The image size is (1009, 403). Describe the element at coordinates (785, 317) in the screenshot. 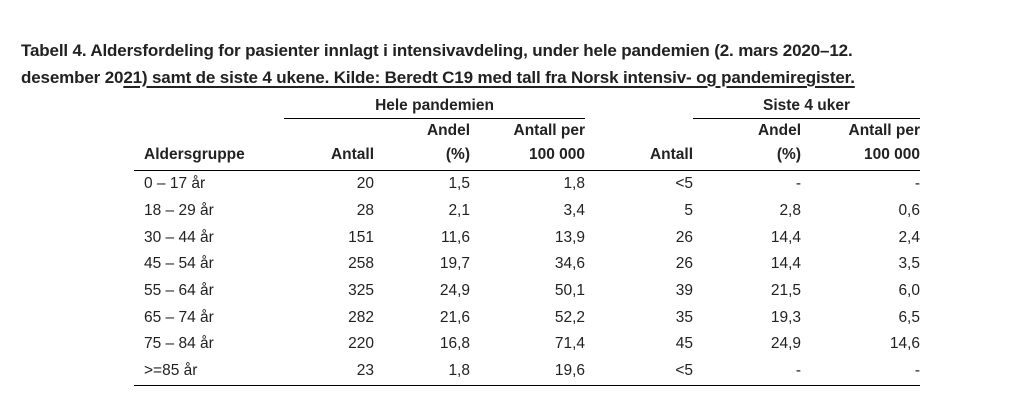

I see `share-4w-cell: 19,3` at that location.